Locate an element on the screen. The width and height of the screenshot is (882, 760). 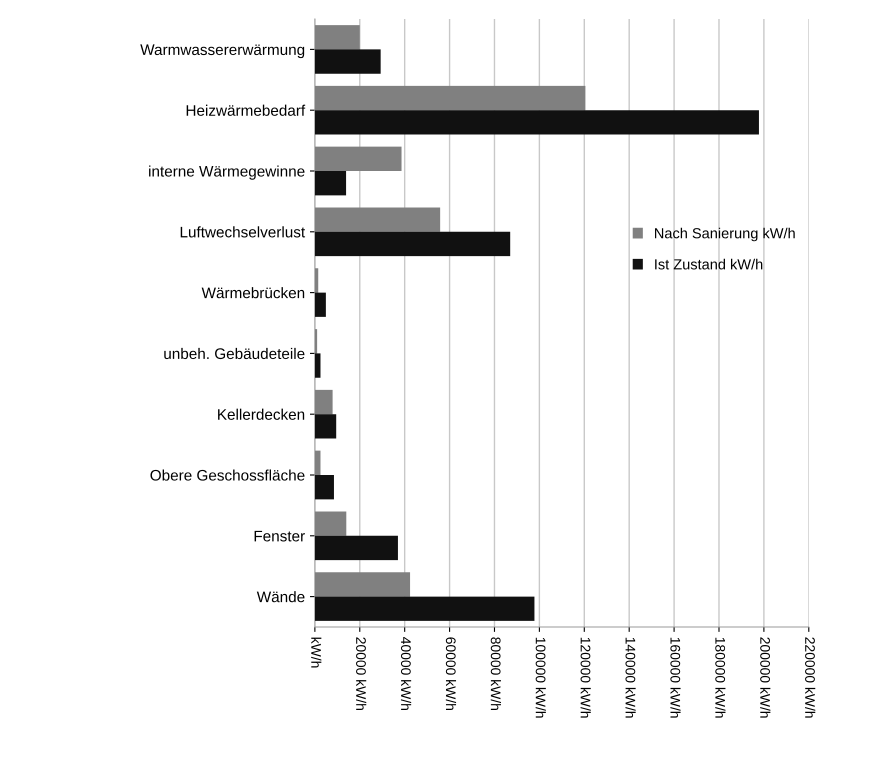
x-tick-label: 100000 kW/h is located at coordinates (541, 678).